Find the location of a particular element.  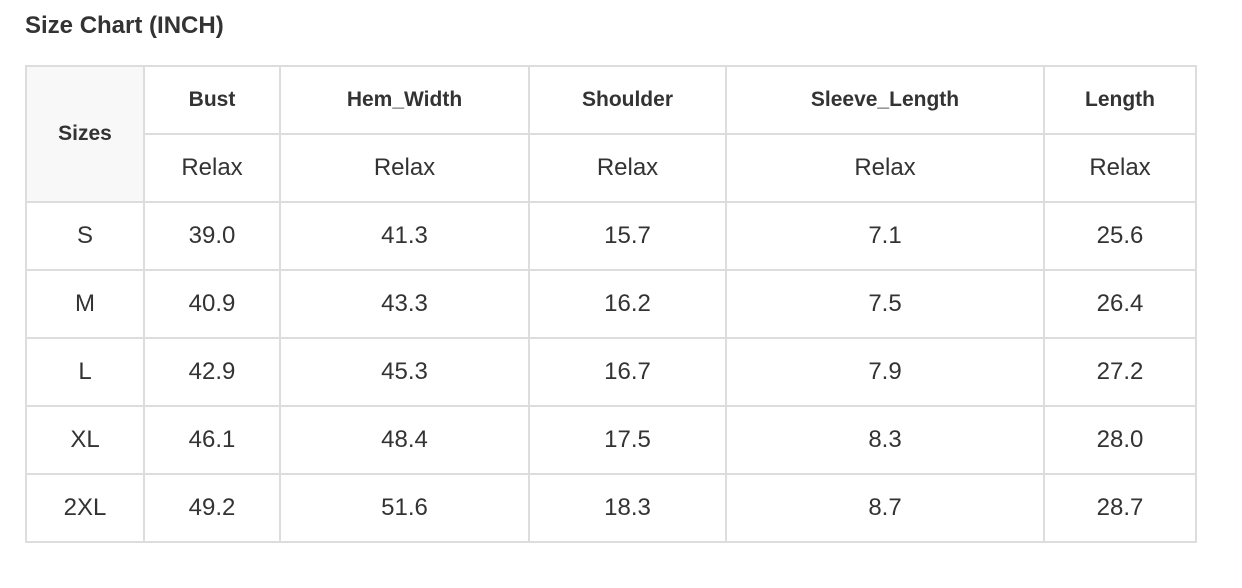

value-cell: 28.0 is located at coordinates (1120, 440).